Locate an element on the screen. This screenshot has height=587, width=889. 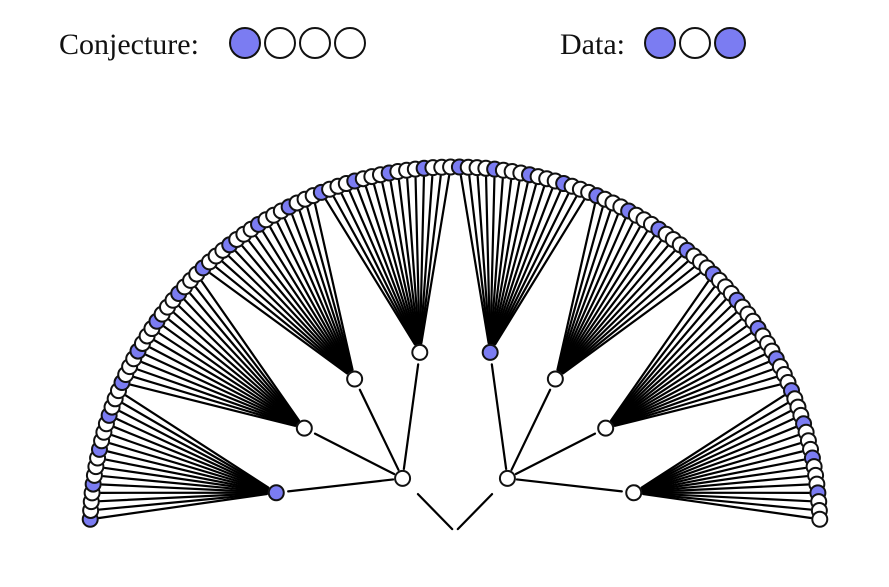
legend: Conjecture: Data: is located at coordinates (402, 44).